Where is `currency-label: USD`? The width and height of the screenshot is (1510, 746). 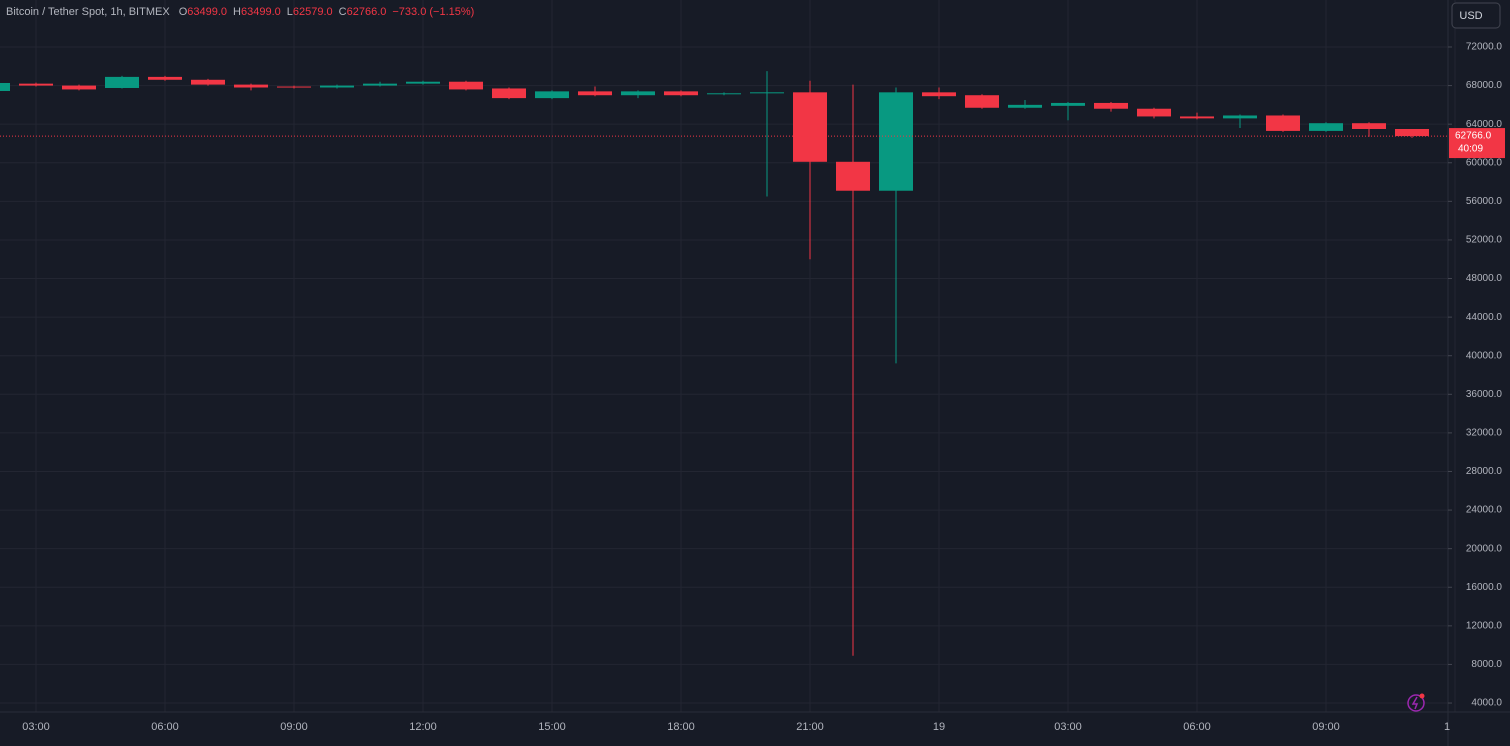 currency-label: USD is located at coordinates (1470, 16).